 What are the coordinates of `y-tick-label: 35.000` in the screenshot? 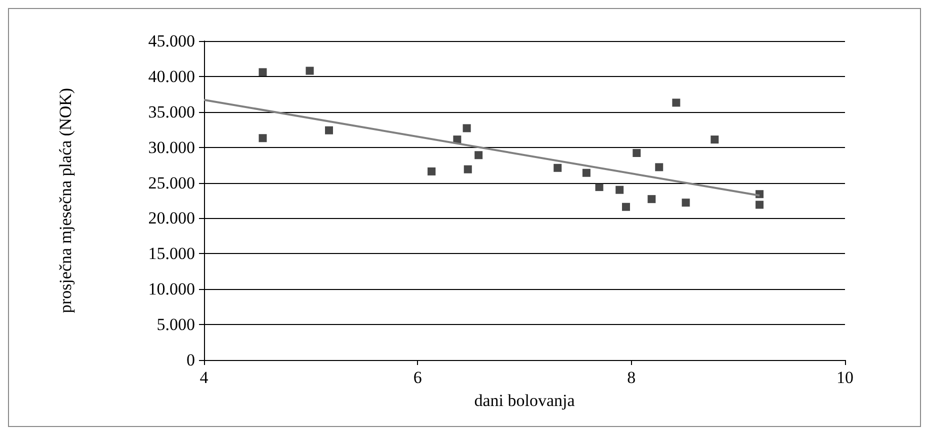 It's located at (171, 112).